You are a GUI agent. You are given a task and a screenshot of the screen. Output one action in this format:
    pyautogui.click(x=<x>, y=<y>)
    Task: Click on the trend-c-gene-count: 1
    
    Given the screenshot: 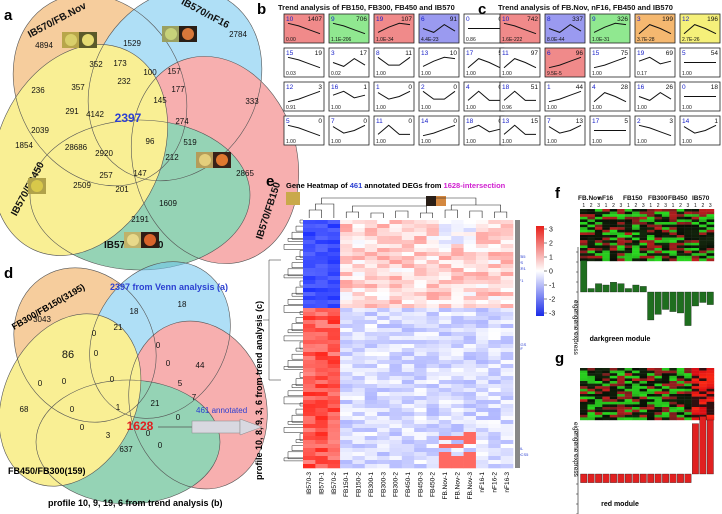 What is the action you would take?
    pyautogui.click(x=716, y=121)
    